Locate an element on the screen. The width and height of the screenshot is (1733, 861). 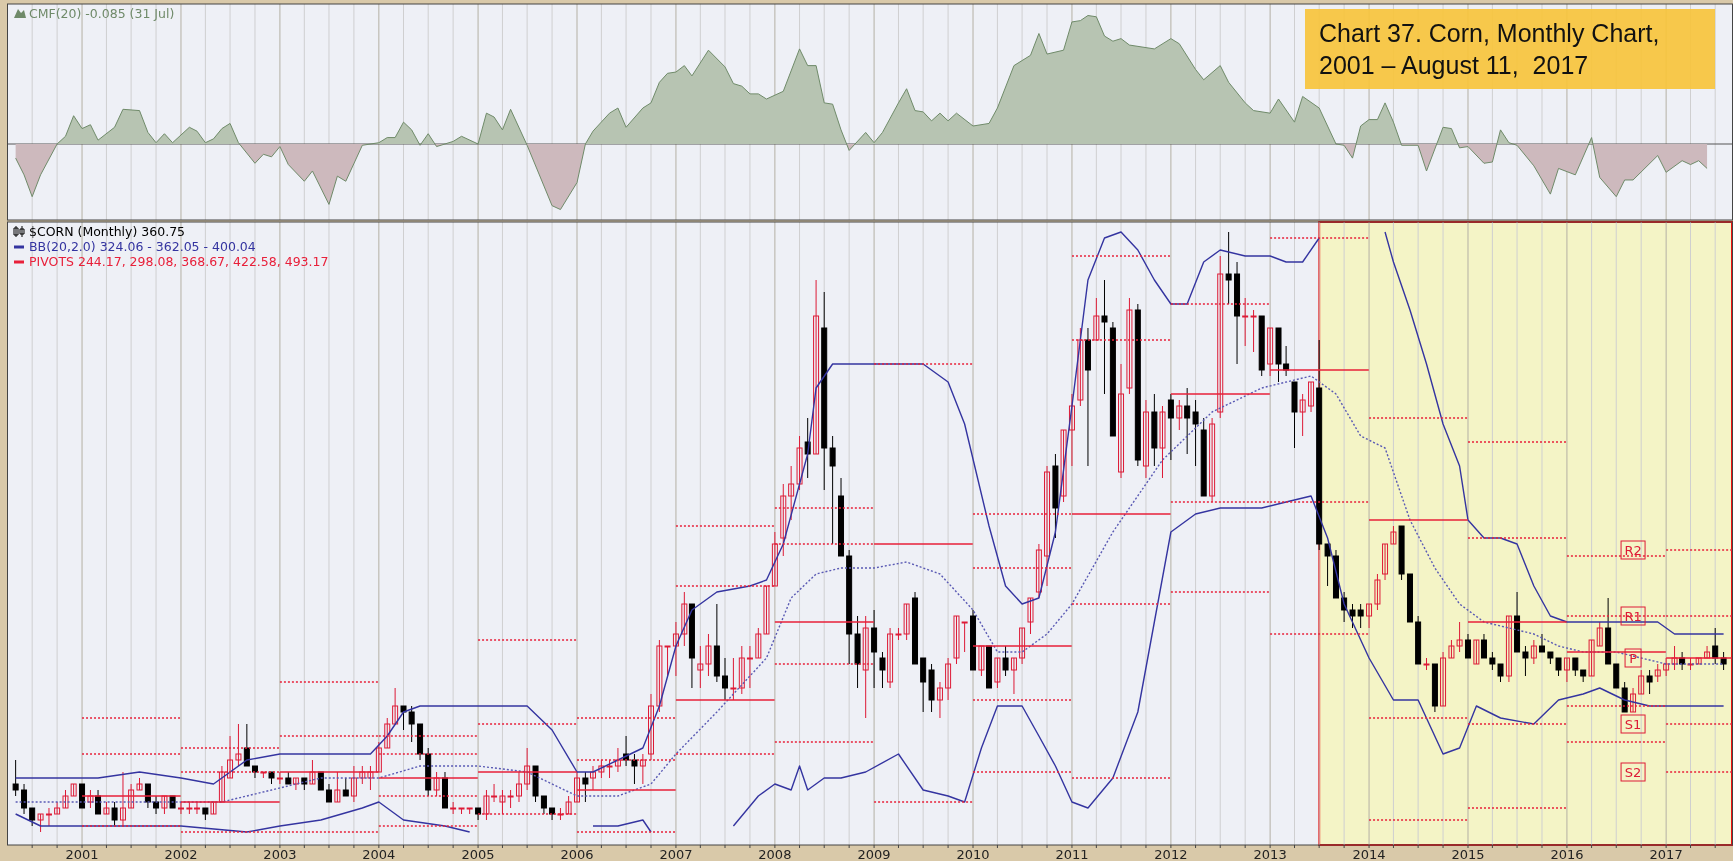
annotation: R1 is located at coordinates (1633, 616).